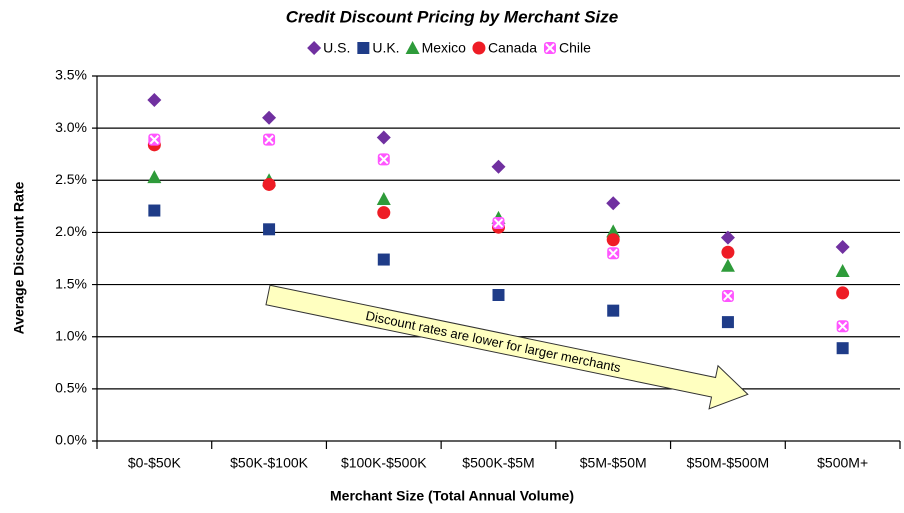  I want to click on y-tick-label: 3.5%, so click(71, 75).